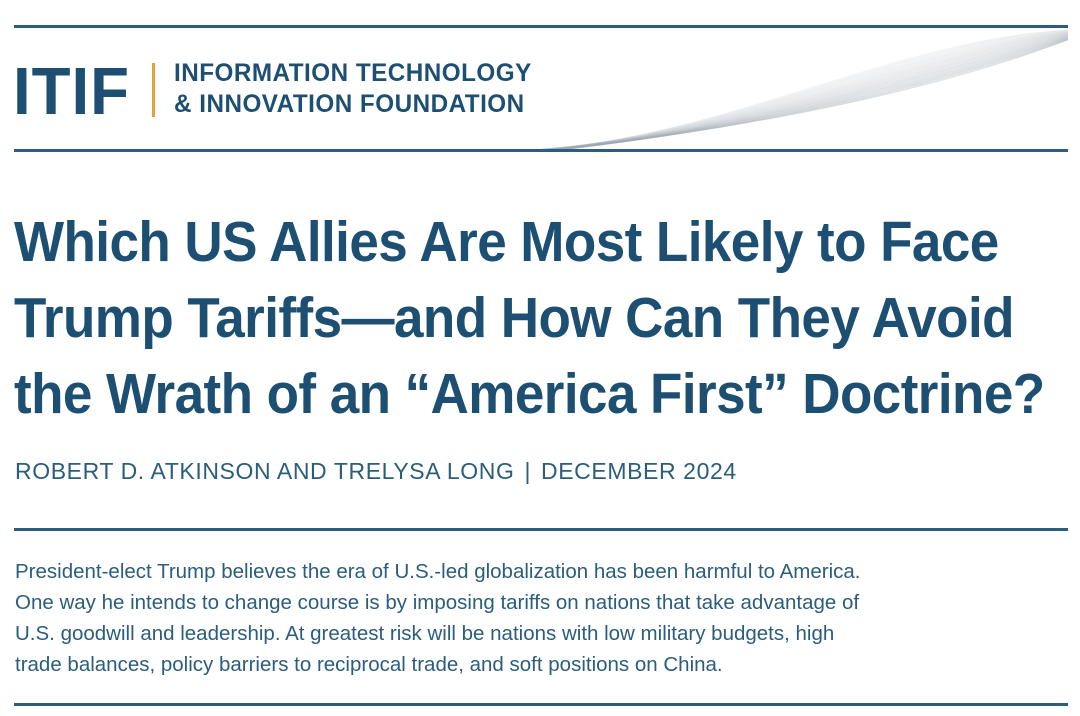 Image resolution: width=1080 pixels, height=716 pixels. What do you see at coordinates (541, 26) in the screenshot?
I see `top-rule` at bounding box center [541, 26].